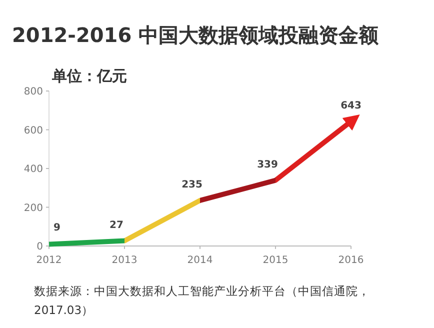 The image size is (434, 328). I want to click on x-tick-label: 2015, so click(275, 260).